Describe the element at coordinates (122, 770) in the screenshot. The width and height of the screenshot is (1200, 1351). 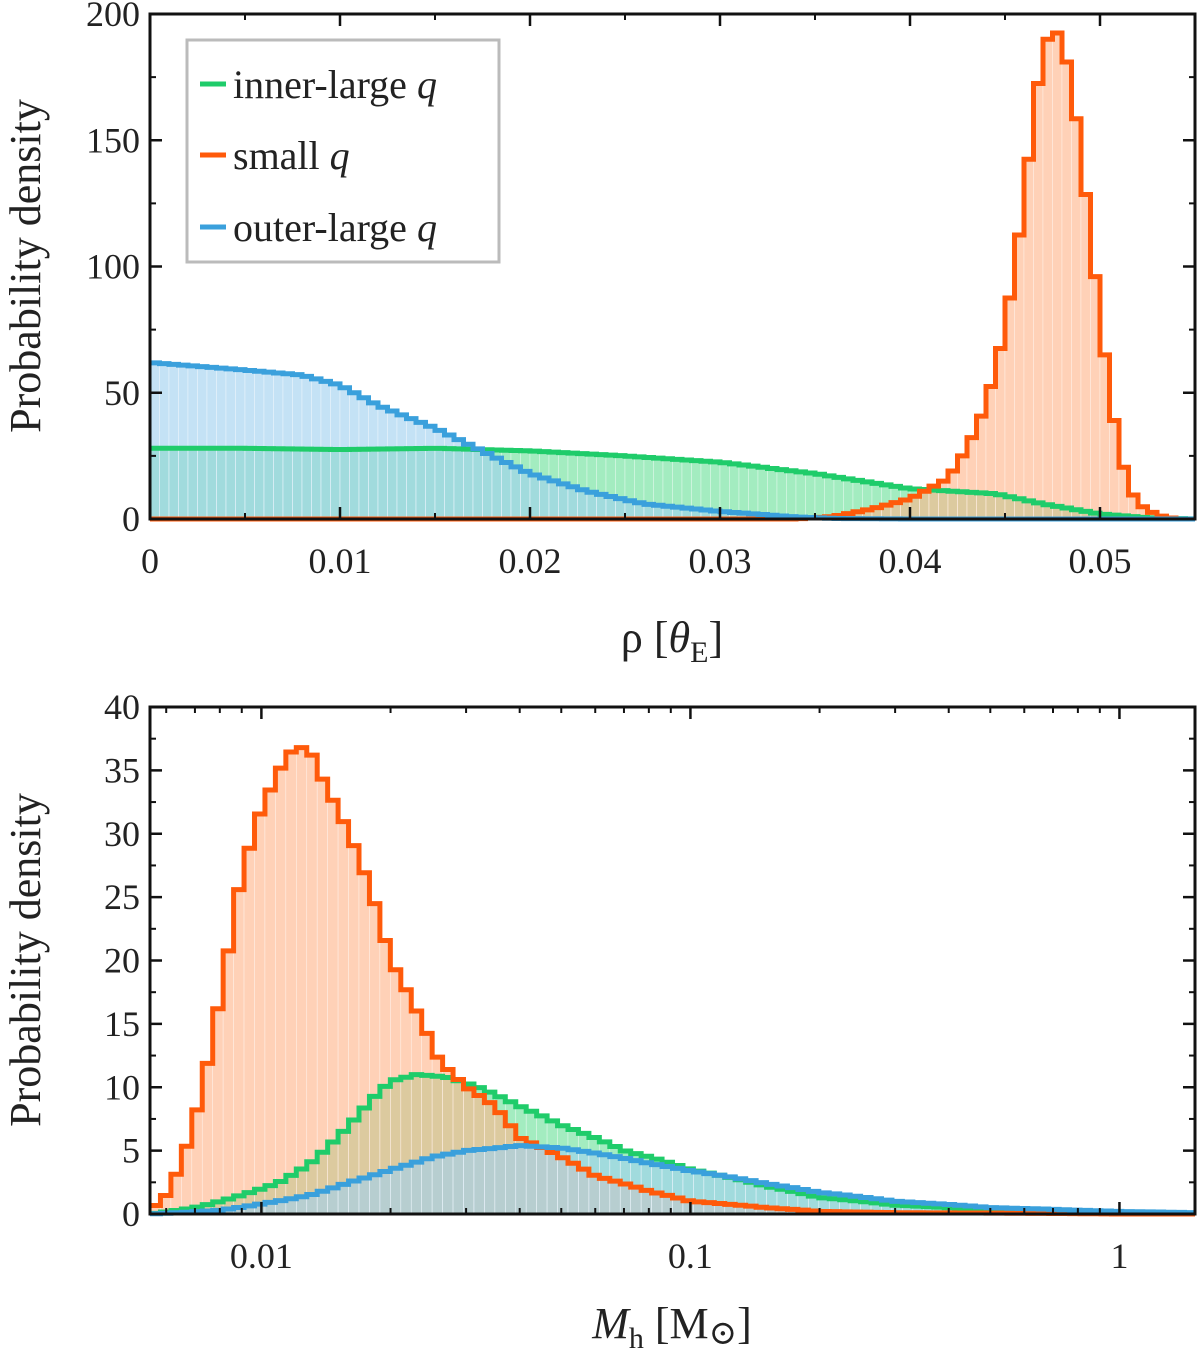
I see `y-tick-label: 35` at that location.